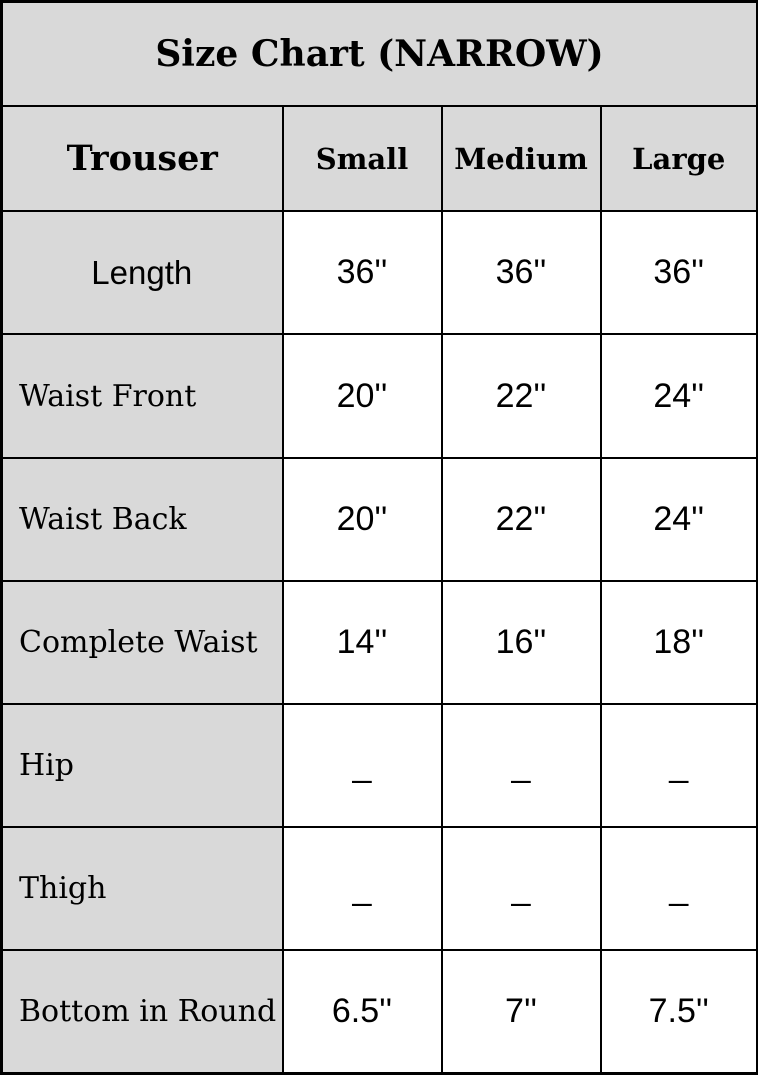 The width and height of the screenshot is (758, 1075). What do you see at coordinates (362, 642) in the screenshot?
I see `cell-complete-waist-small: 14''` at bounding box center [362, 642].